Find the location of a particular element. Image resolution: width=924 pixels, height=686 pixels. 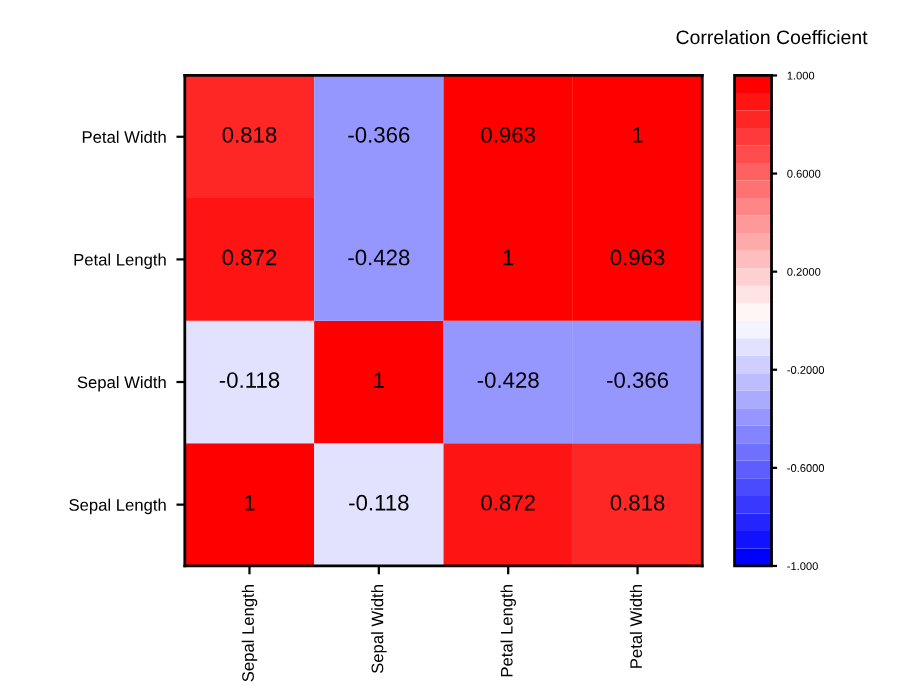

y-tick-label: Sepal Width is located at coordinates (121, 383).